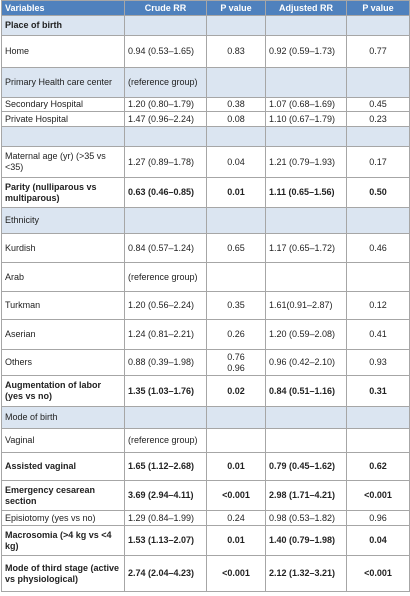 This screenshot has width=410, height=596. What do you see at coordinates (306, 495) in the screenshot?
I see `value-cell: 2.98 (1.71–4.21)` at bounding box center [306, 495].